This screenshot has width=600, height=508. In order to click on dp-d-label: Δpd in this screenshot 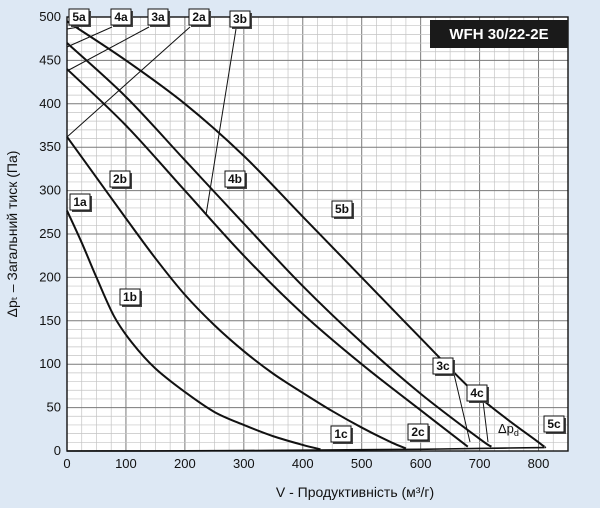, I will do `click(508, 429)`.